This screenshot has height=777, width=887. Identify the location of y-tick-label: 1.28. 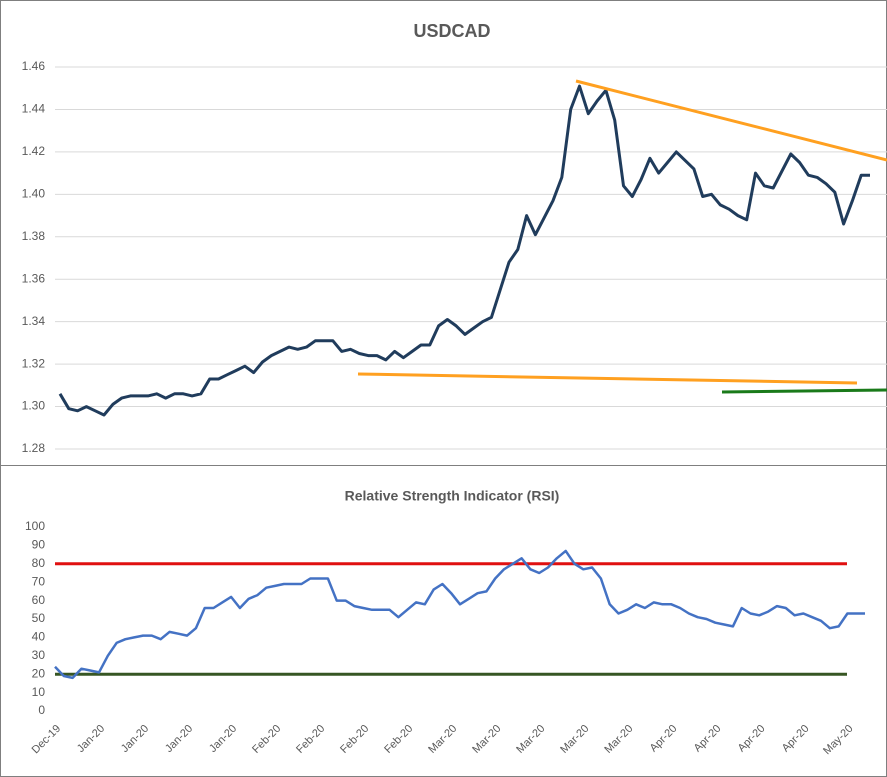
(34, 448).